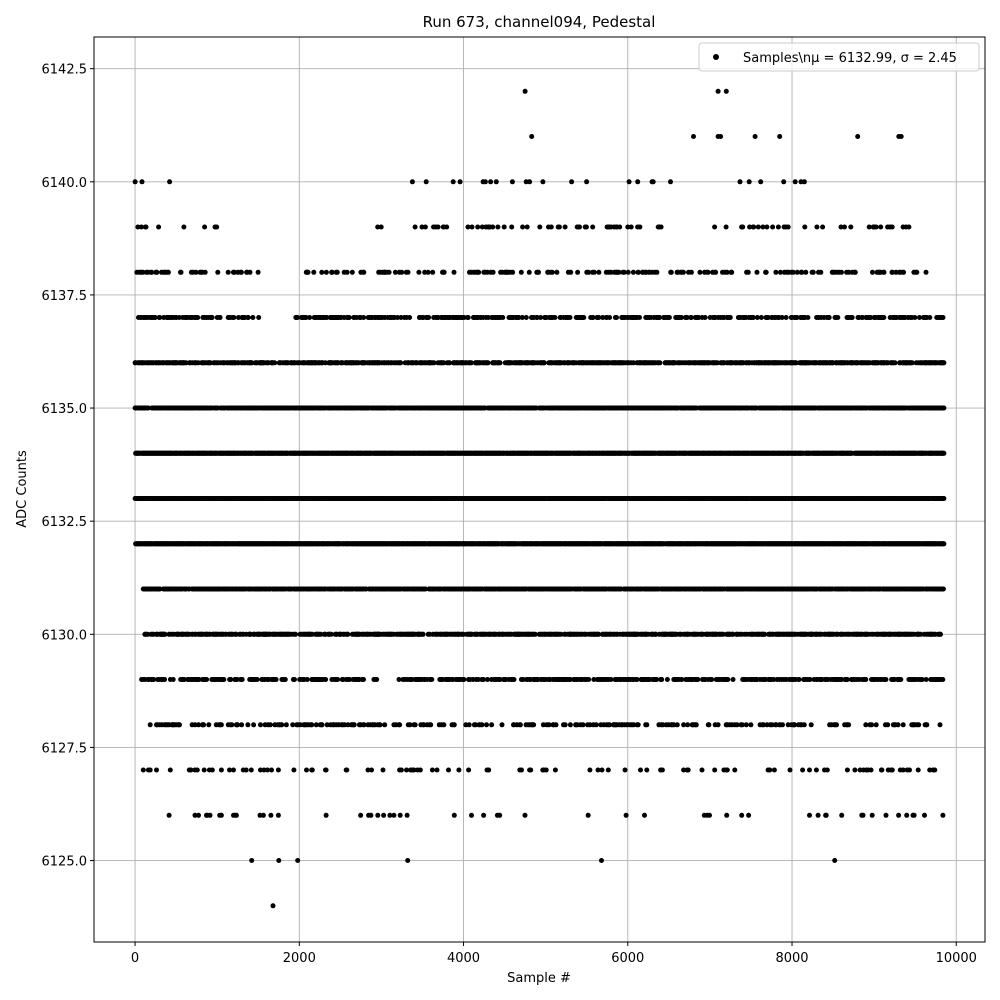  What do you see at coordinates (539, 22) in the screenshot?
I see `chart-title: Run 673, channel094, Pedestal` at bounding box center [539, 22].